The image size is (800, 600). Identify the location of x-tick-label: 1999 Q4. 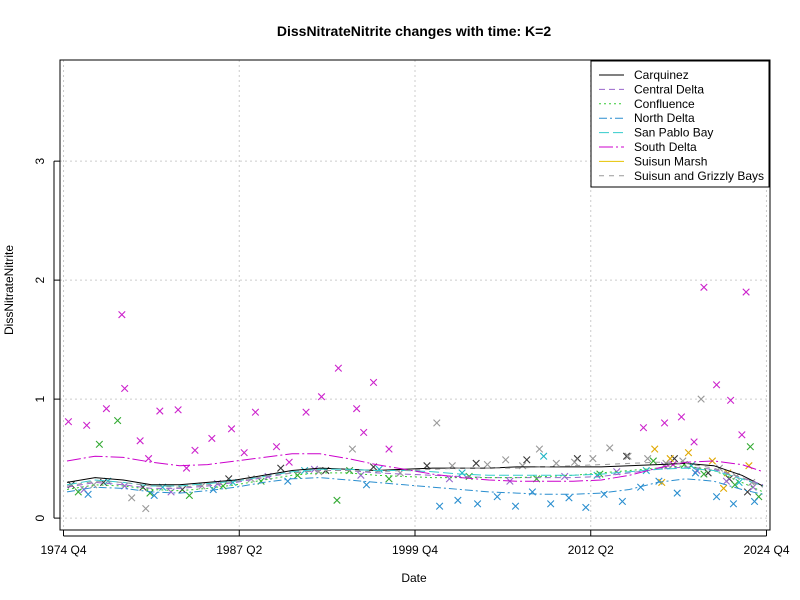
(415, 550).